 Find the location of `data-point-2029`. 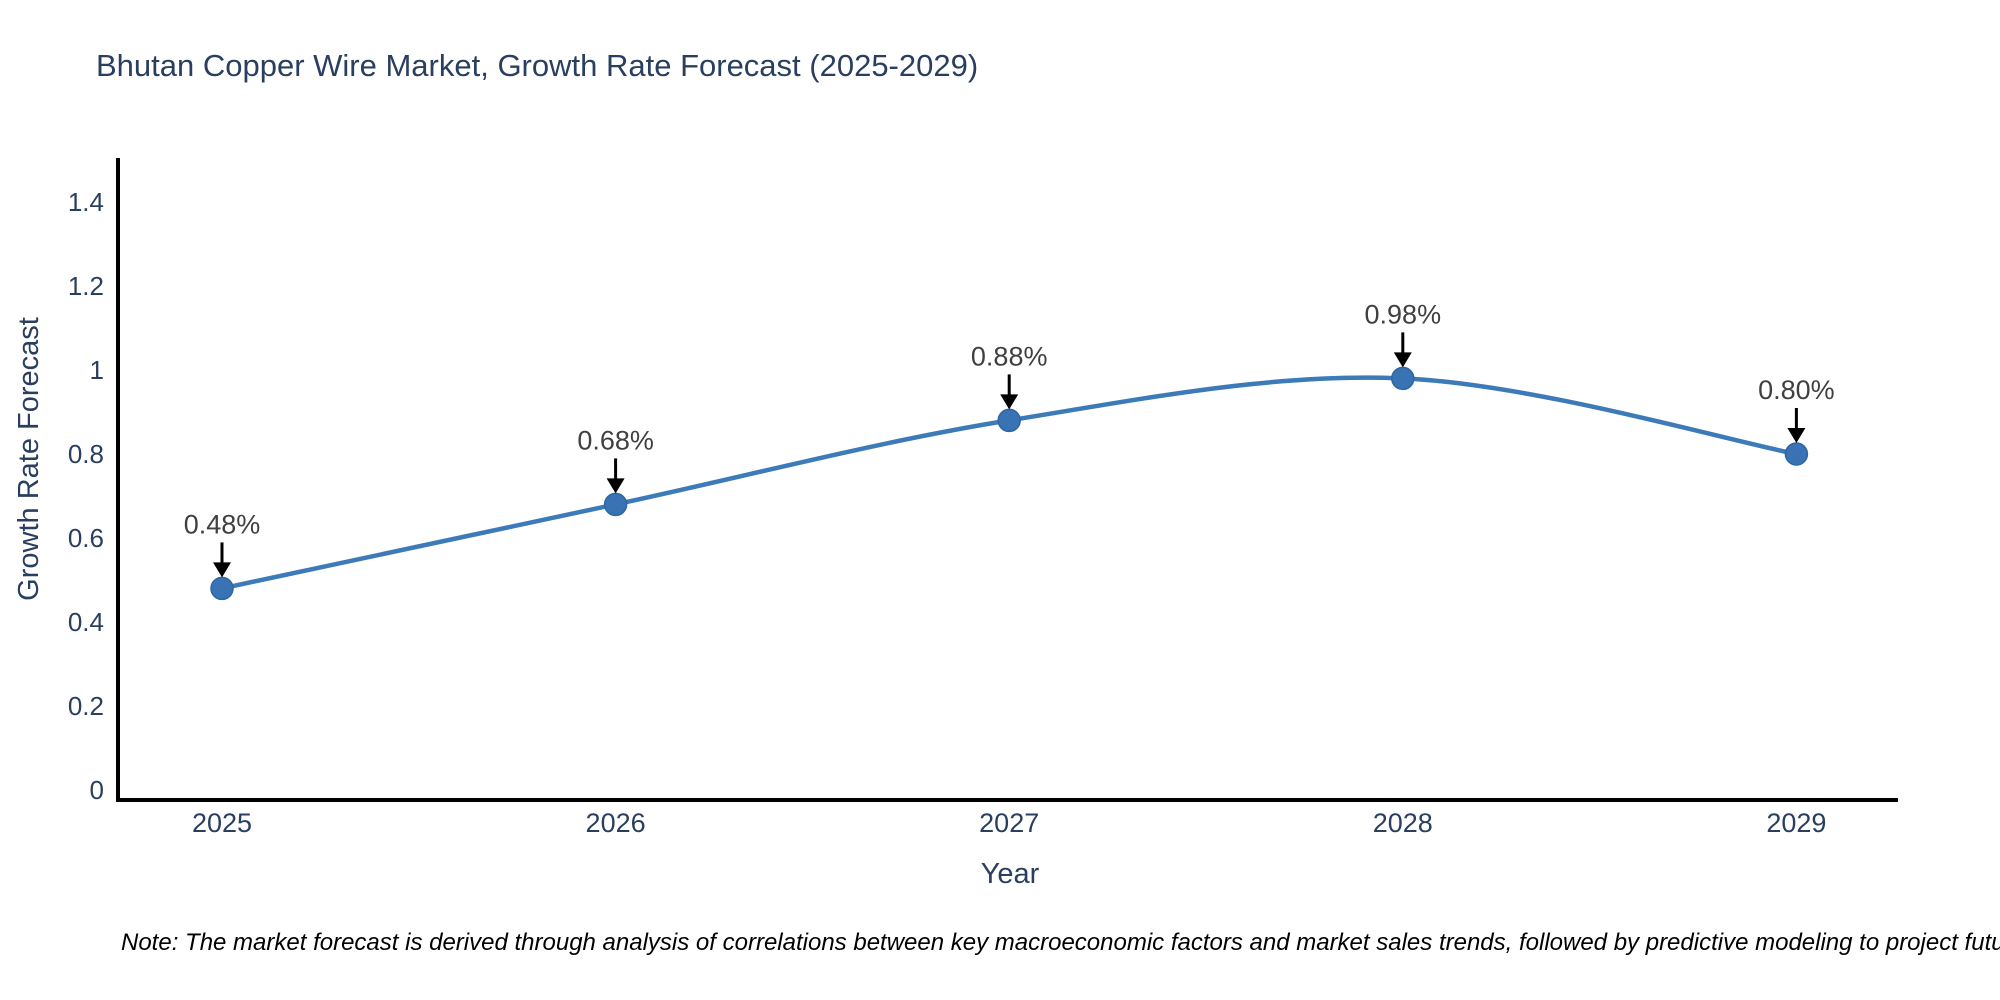

data-point-2029 is located at coordinates (1796, 454).